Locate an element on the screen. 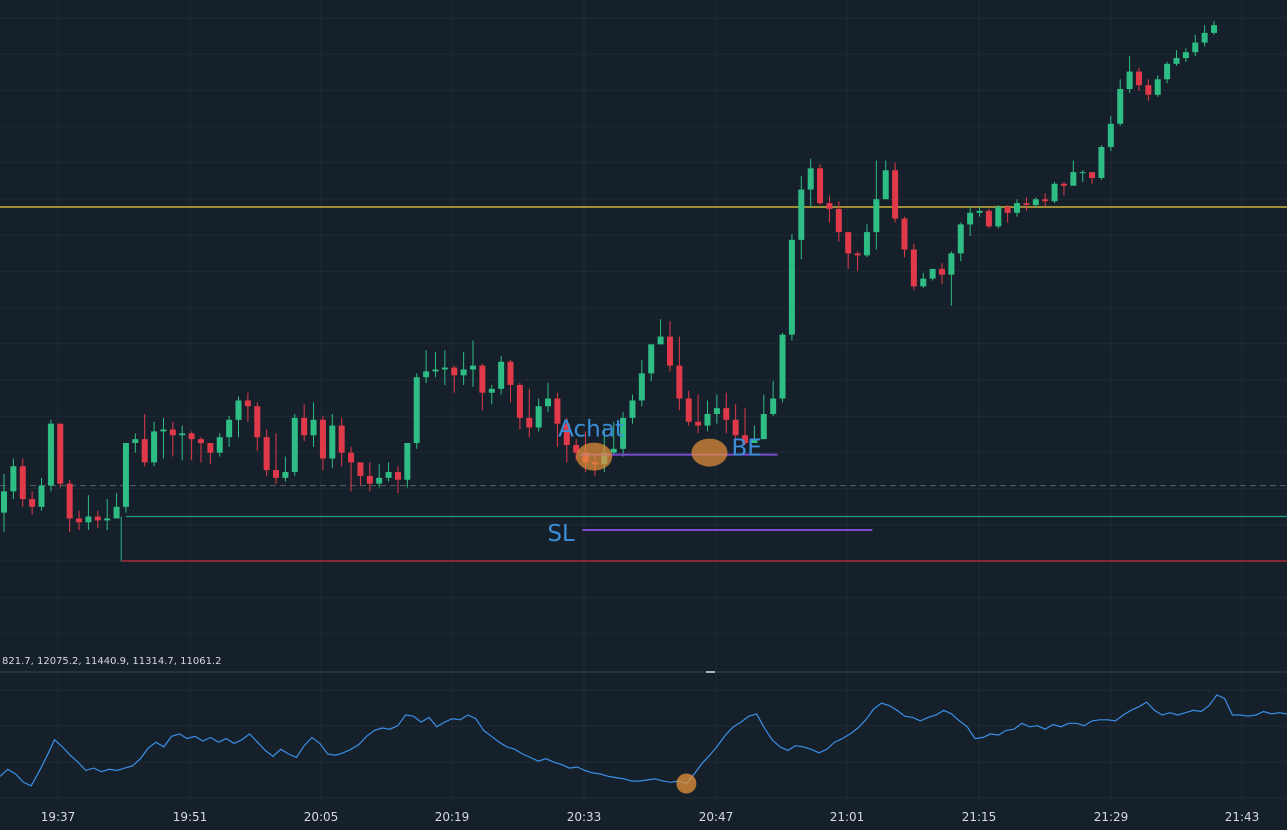 The width and height of the screenshot is (1287, 830). time-tick-label: 19:51 is located at coordinates (190, 817).